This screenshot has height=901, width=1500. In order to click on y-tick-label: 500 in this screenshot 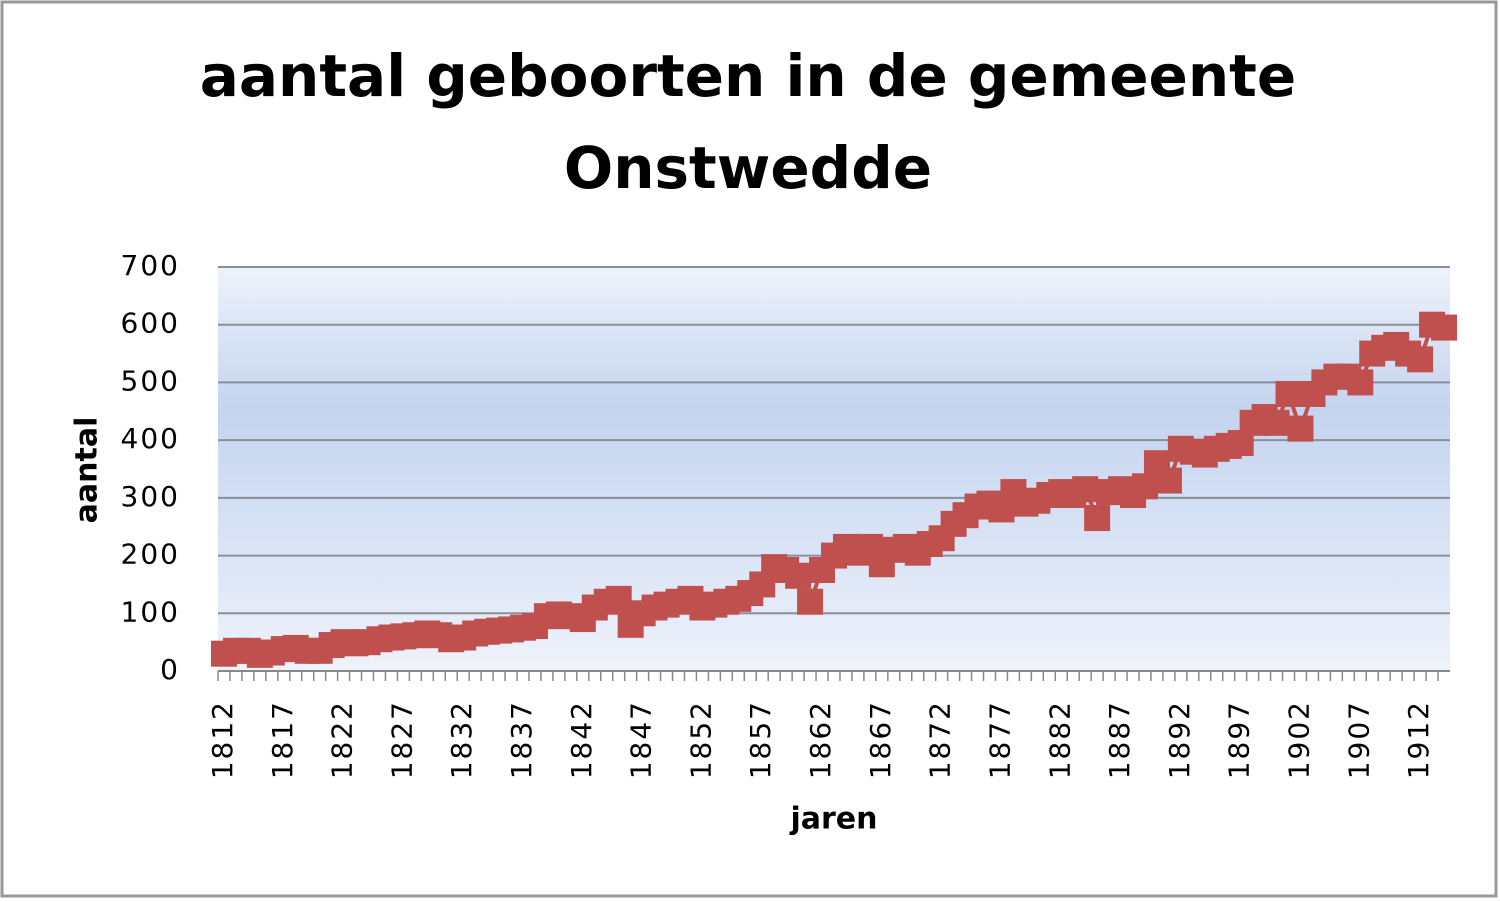, I will do `click(150, 380)`.